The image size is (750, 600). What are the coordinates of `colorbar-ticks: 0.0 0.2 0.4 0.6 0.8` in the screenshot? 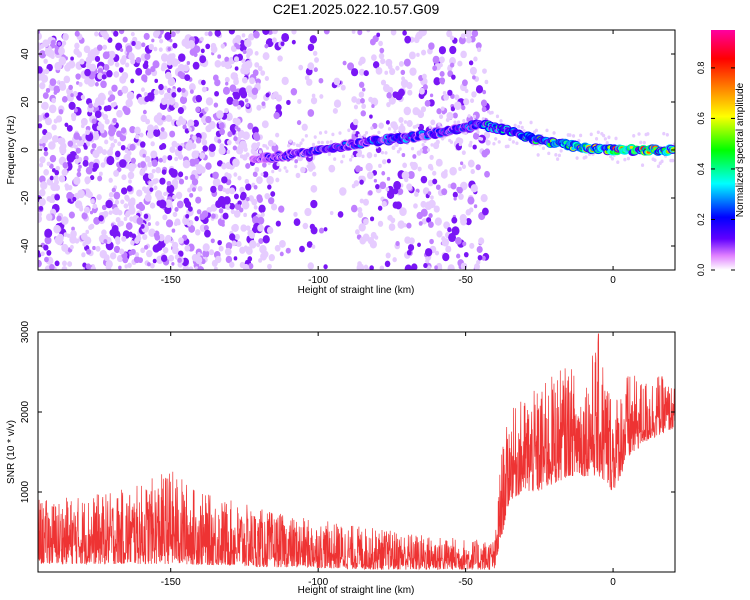 It's located at (715, 169).